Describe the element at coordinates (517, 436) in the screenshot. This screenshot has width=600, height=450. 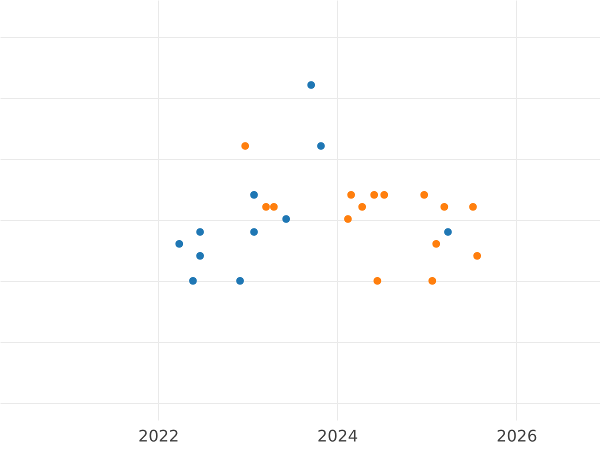
I see `x-tick-label: 2026` at that location.